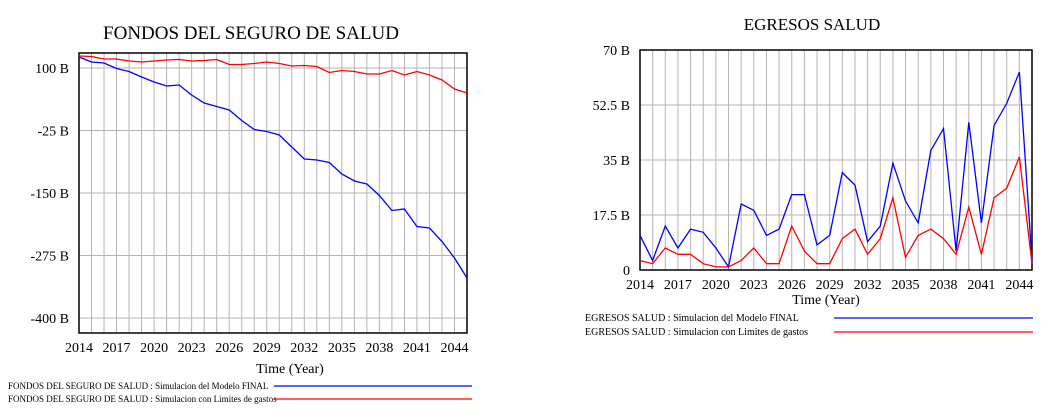  What do you see at coordinates (626, 271) in the screenshot?
I see `y-tick-label: 0` at bounding box center [626, 271].